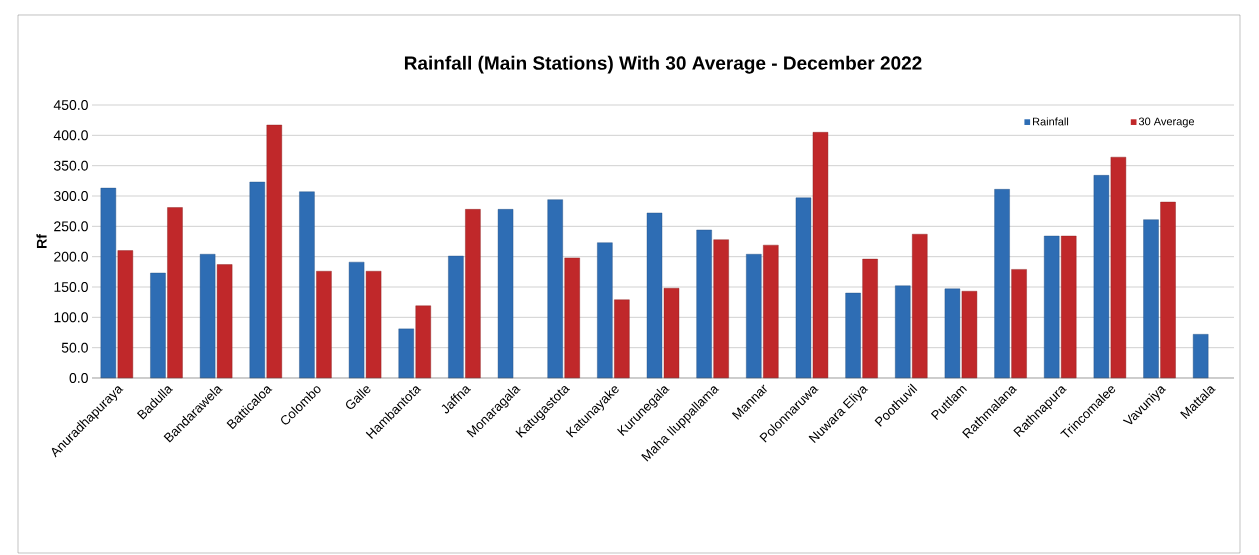 The image size is (1259, 555). What do you see at coordinates (71, 256) in the screenshot?
I see `y-tick-label: 200.0` at bounding box center [71, 256].